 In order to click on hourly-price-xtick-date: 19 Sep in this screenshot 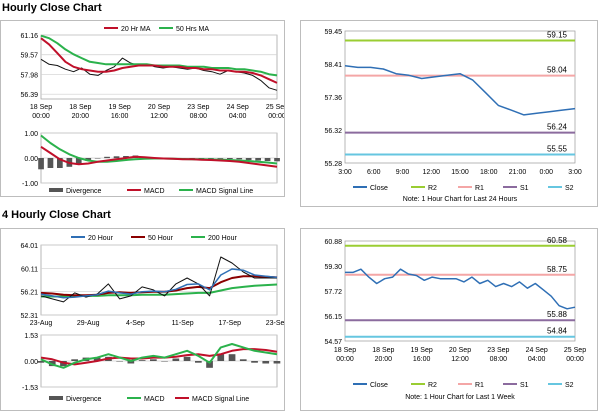, I will do `click(120, 107)`.